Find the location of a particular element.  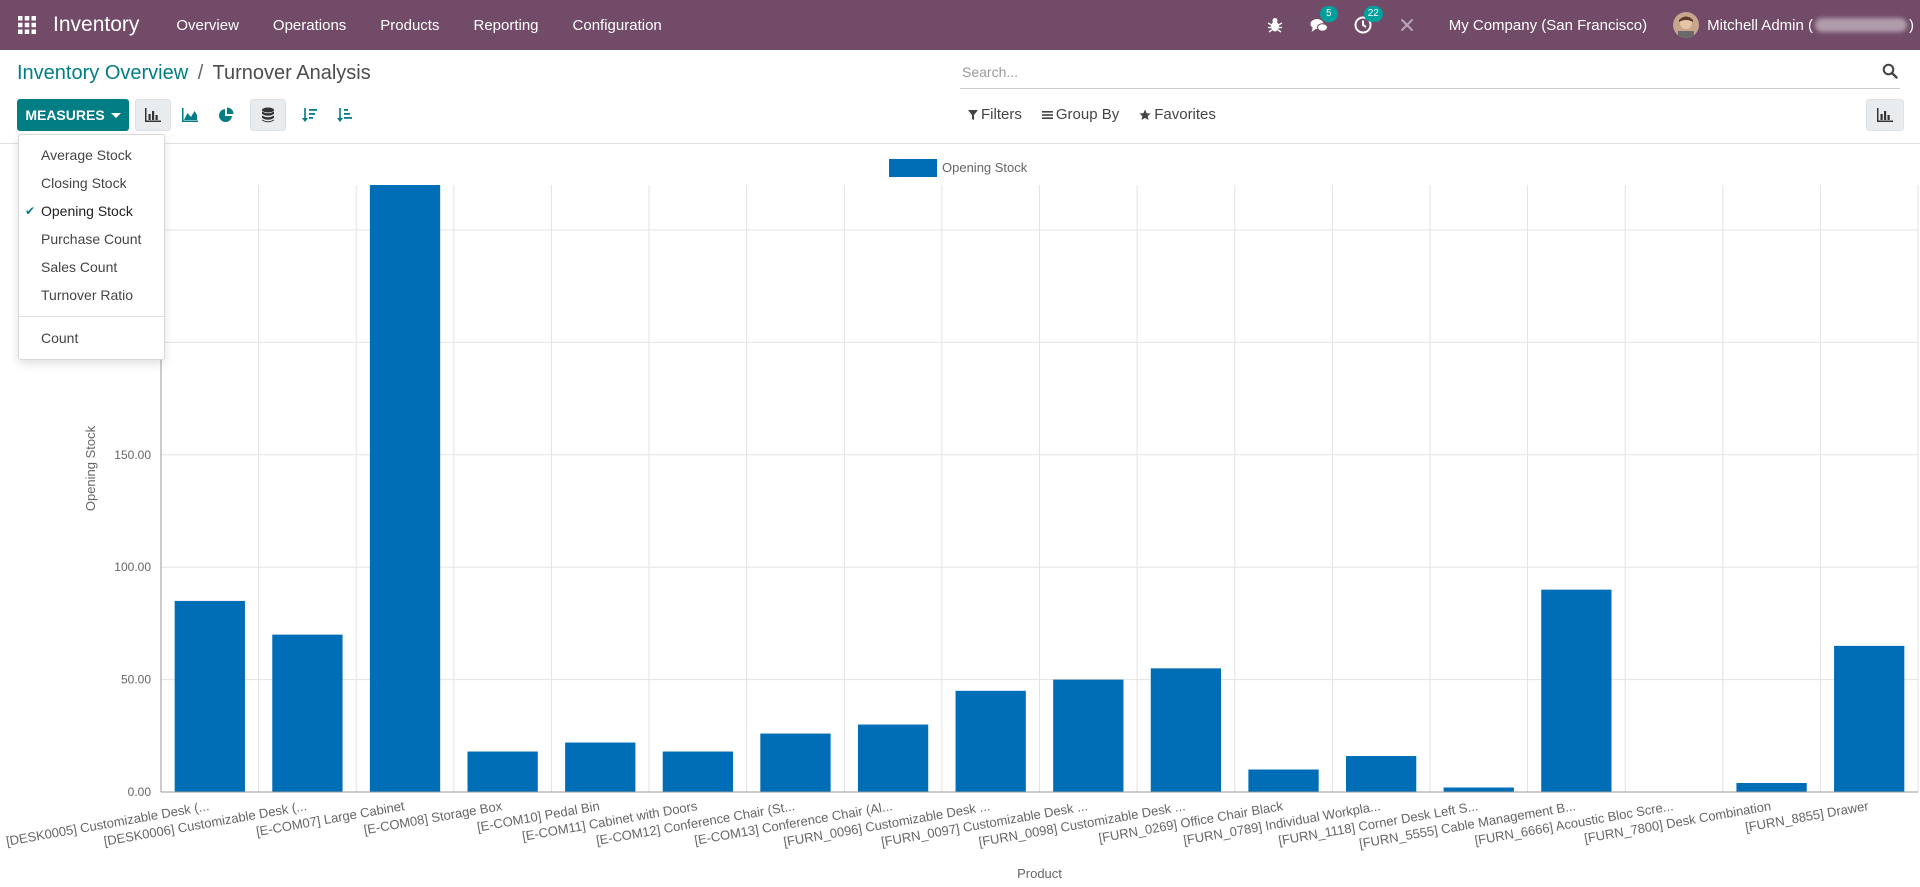

measure-average-stock: Average Stock is located at coordinates (91, 155).